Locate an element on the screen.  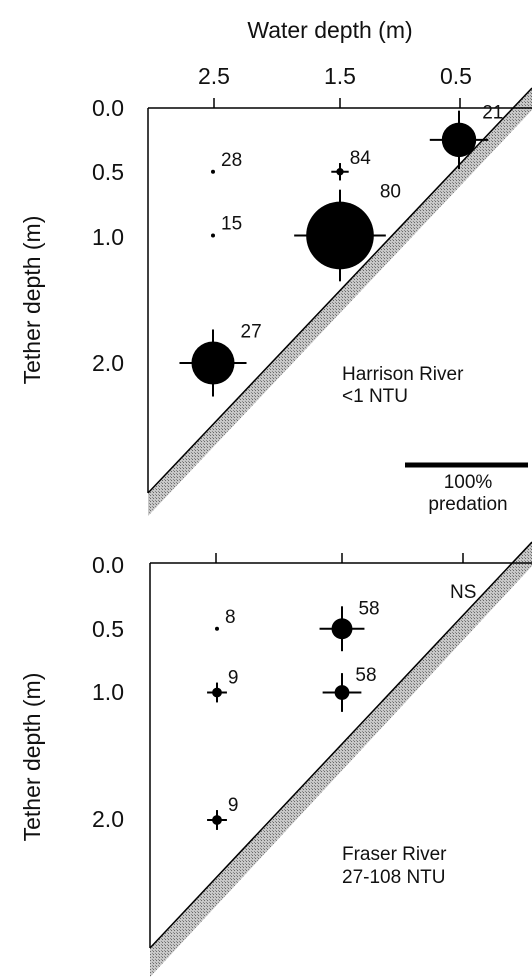
site-label: Fraser River is located at coordinates (394, 854).